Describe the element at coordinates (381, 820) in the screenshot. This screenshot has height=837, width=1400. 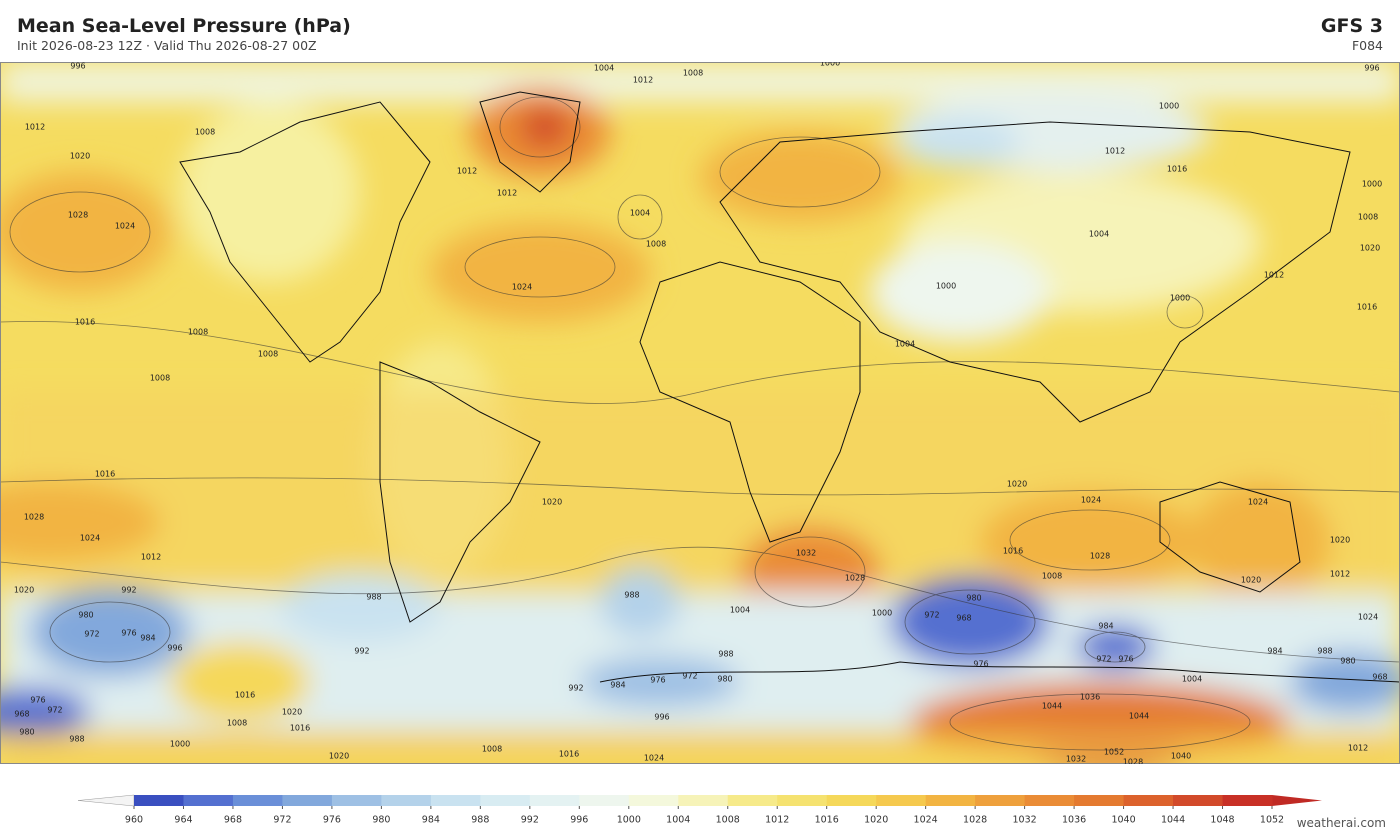
I see `colorbar-tick-label: 980` at that location.